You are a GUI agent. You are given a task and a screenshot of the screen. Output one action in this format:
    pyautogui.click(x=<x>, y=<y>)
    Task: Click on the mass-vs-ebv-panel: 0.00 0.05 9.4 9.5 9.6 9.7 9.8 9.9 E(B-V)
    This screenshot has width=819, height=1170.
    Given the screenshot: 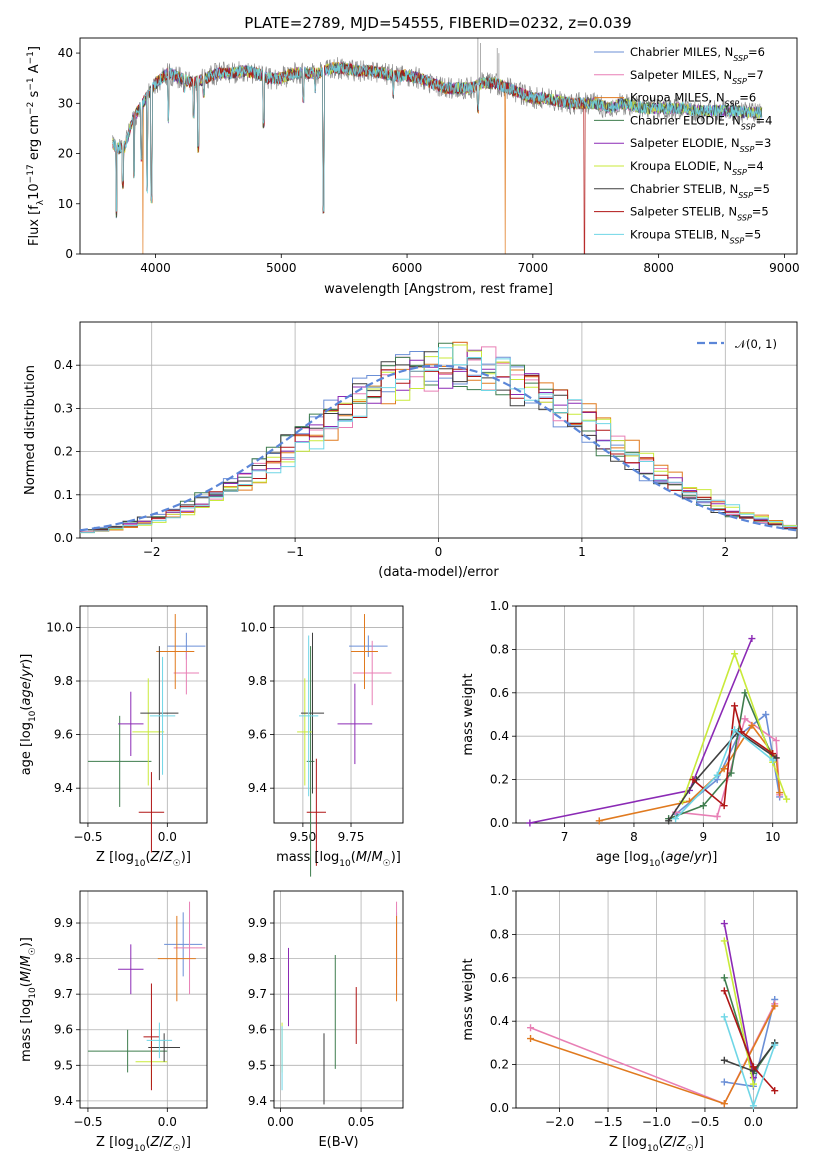 What is the action you would take?
    pyautogui.click(x=326, y=1020)
    